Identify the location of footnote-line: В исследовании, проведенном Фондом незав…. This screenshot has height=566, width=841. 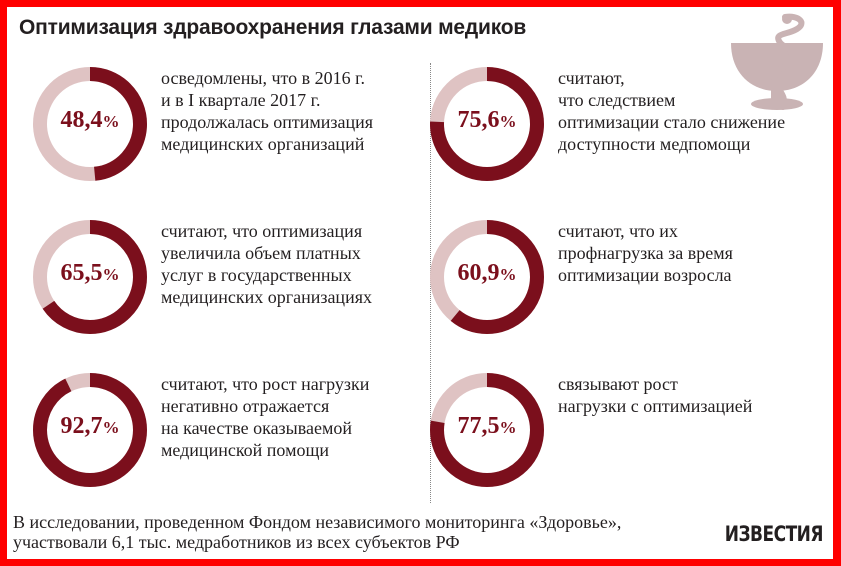
(317, 522).